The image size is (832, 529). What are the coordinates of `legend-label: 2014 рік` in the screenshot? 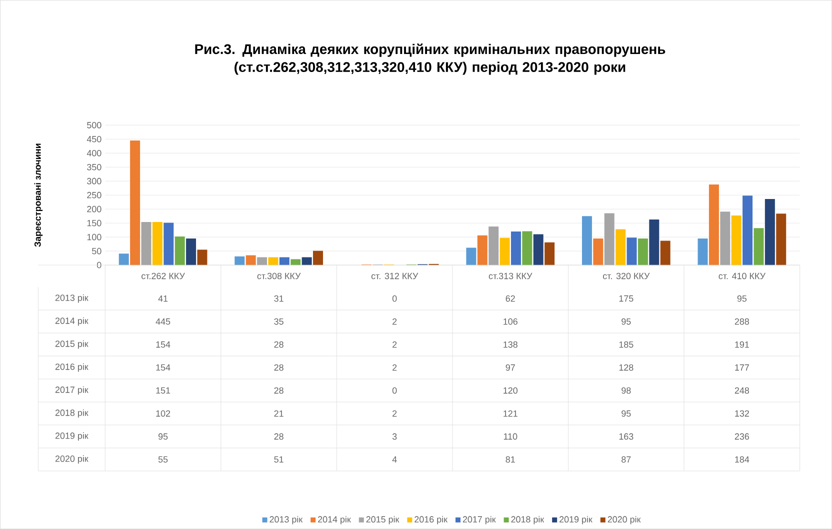 It's located at (334, 520).